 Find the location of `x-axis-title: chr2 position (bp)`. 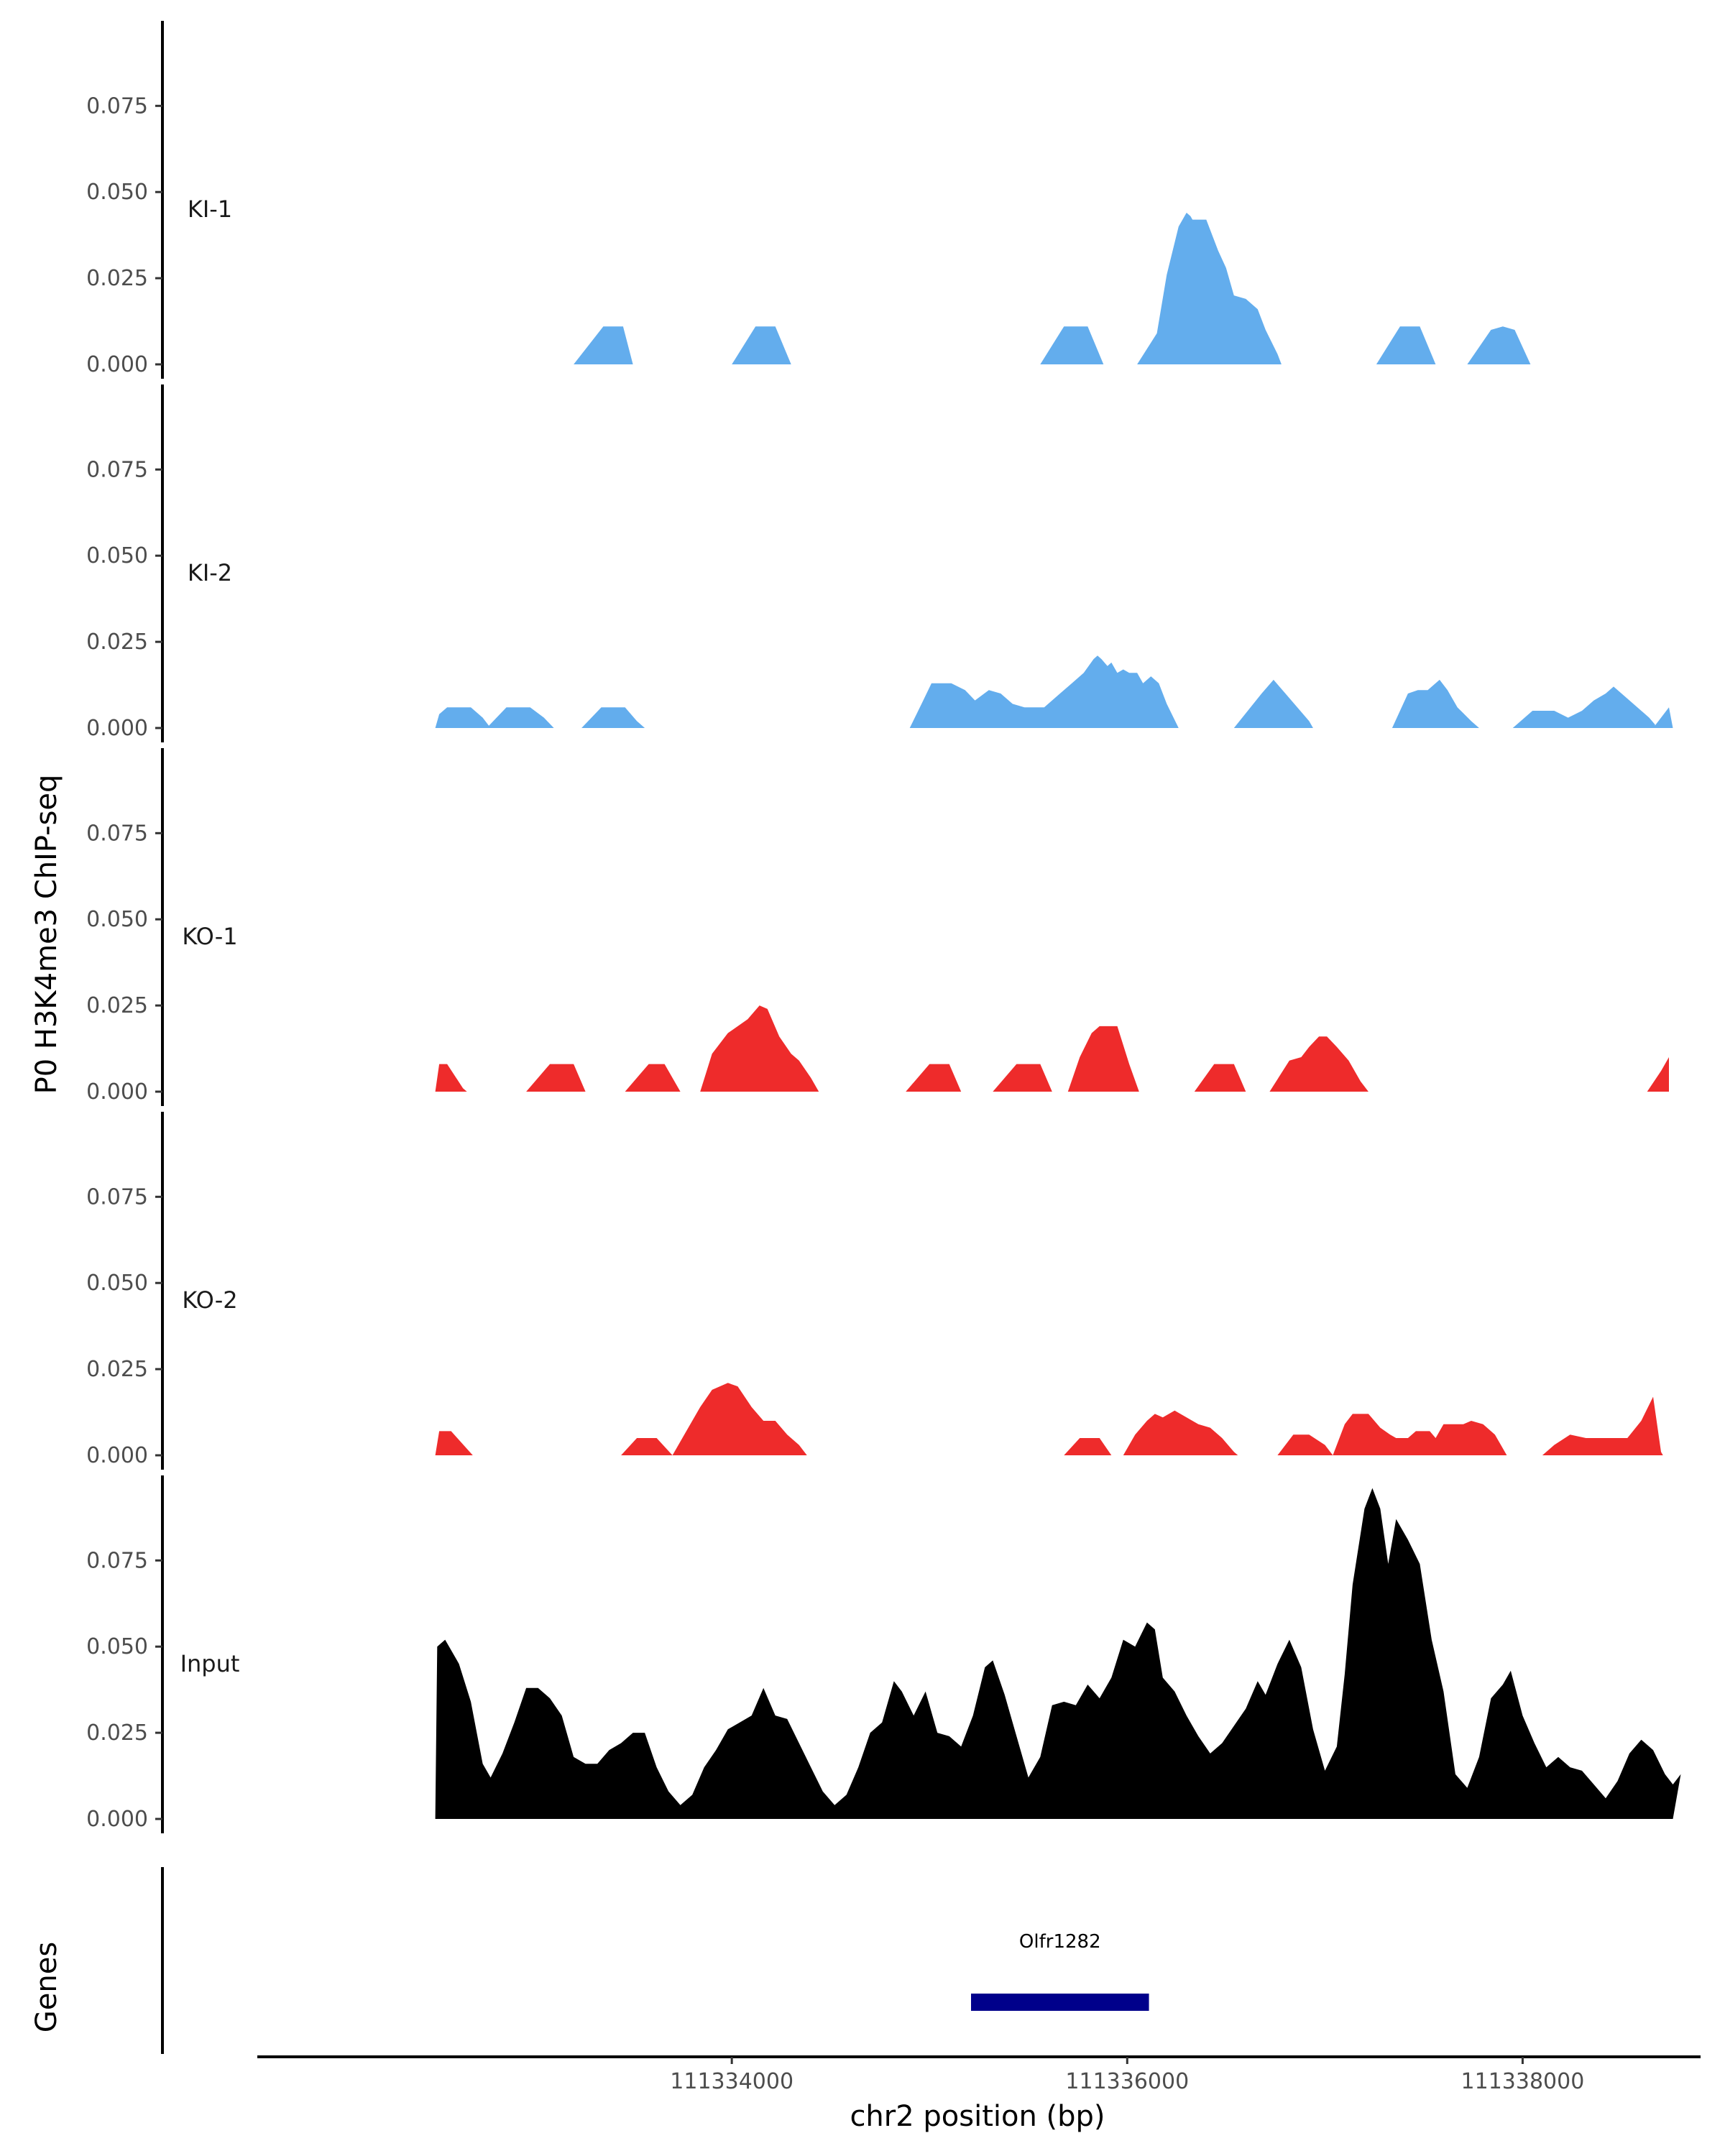

x-axis-title: chr2 position (bp) is located at coordinates (977, 2116).